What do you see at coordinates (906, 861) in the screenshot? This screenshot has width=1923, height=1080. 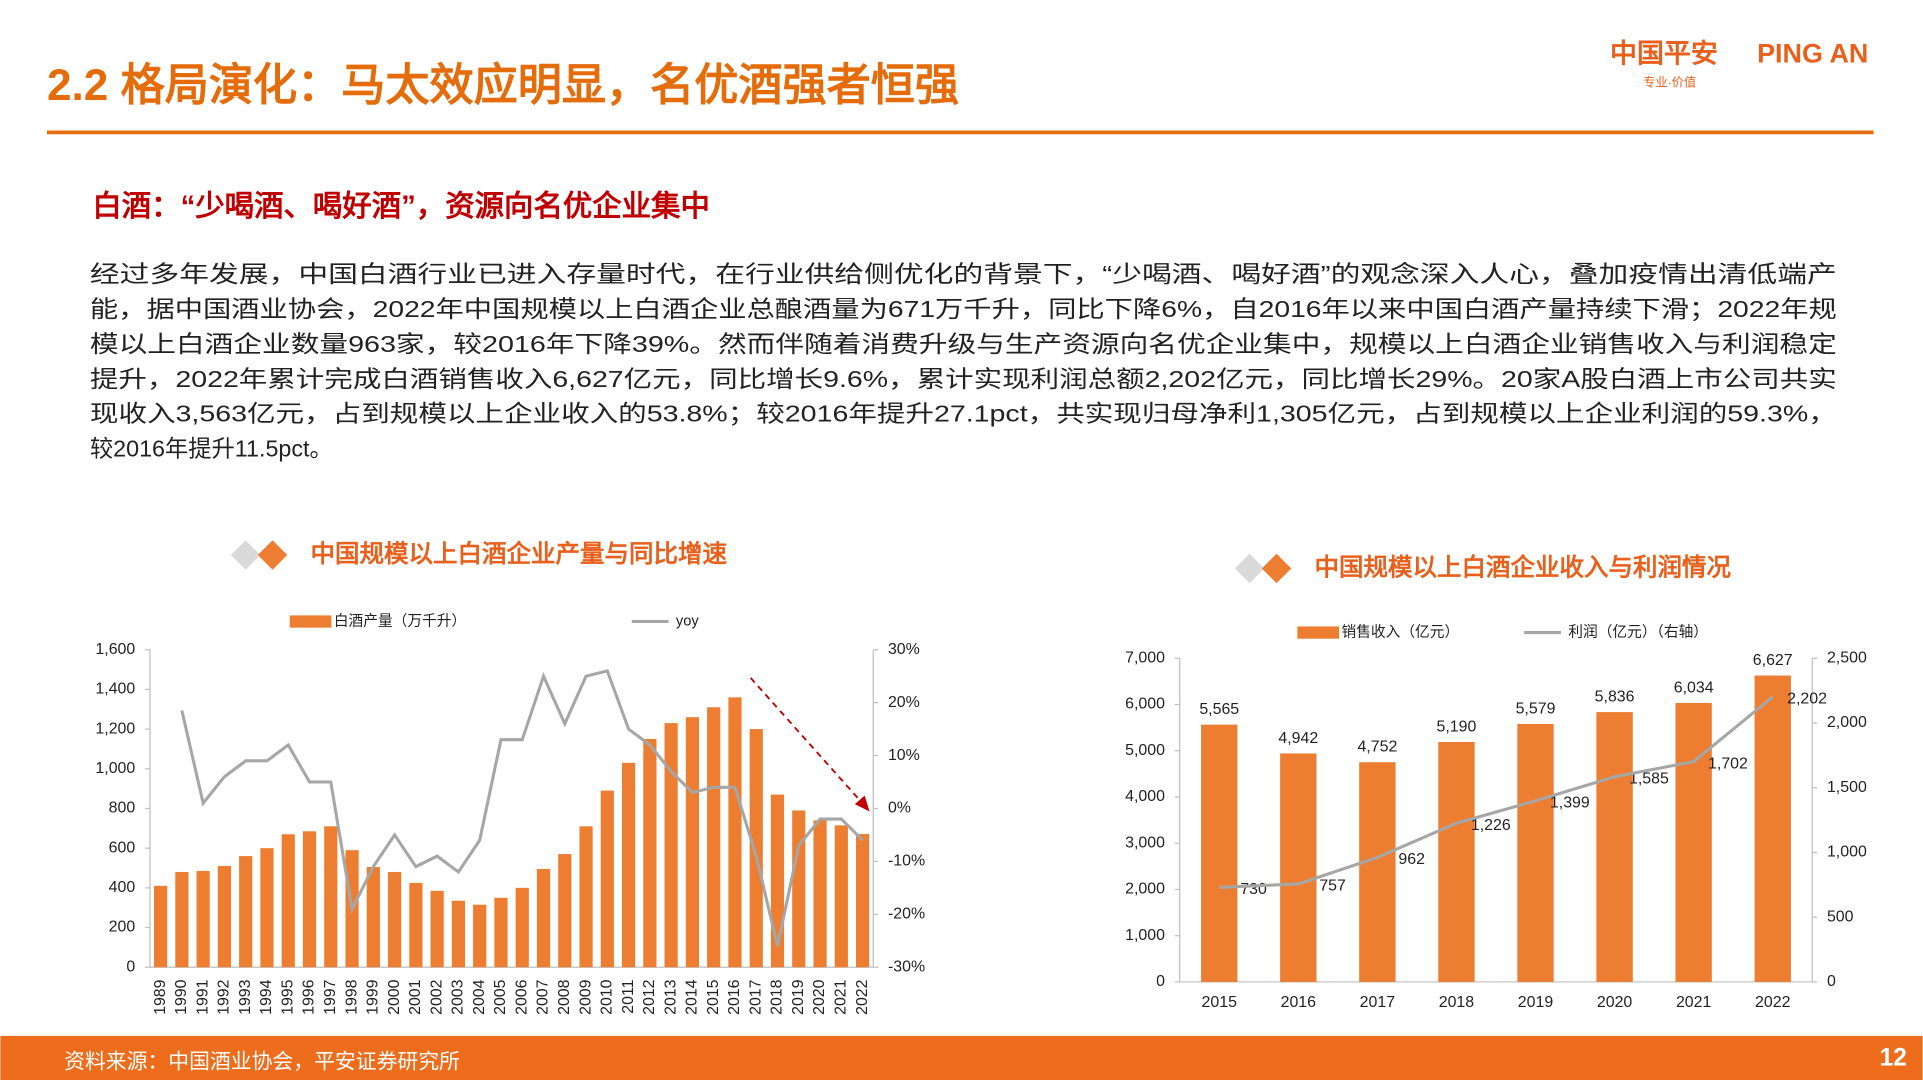 I see `y2-tick-label: -10%` at bounding box center [906, 861].